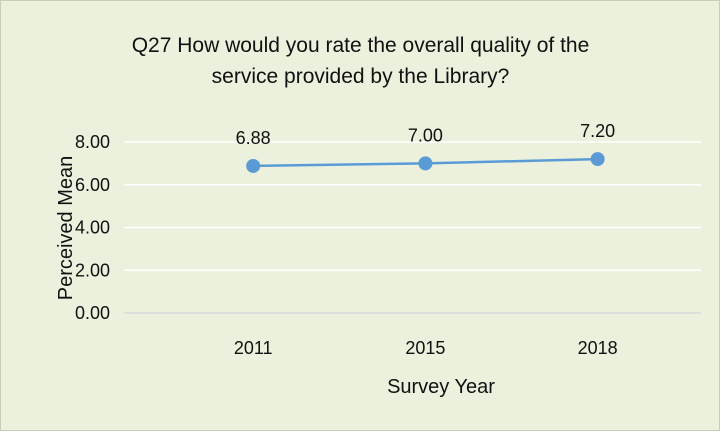 The width and height of the screenshot is (721, 432). What do you see at coordinates (425, 348) in the screenshot?
I see `x-tick-label: 2015` at bounding box center [425, 348].